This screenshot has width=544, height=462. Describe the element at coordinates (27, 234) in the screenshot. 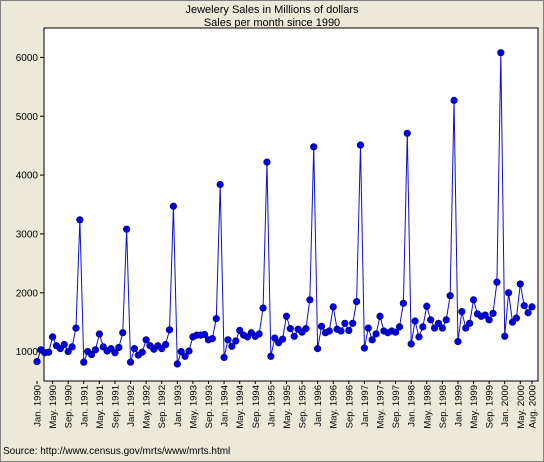

I see `y-tick-label: 3000` at that location.